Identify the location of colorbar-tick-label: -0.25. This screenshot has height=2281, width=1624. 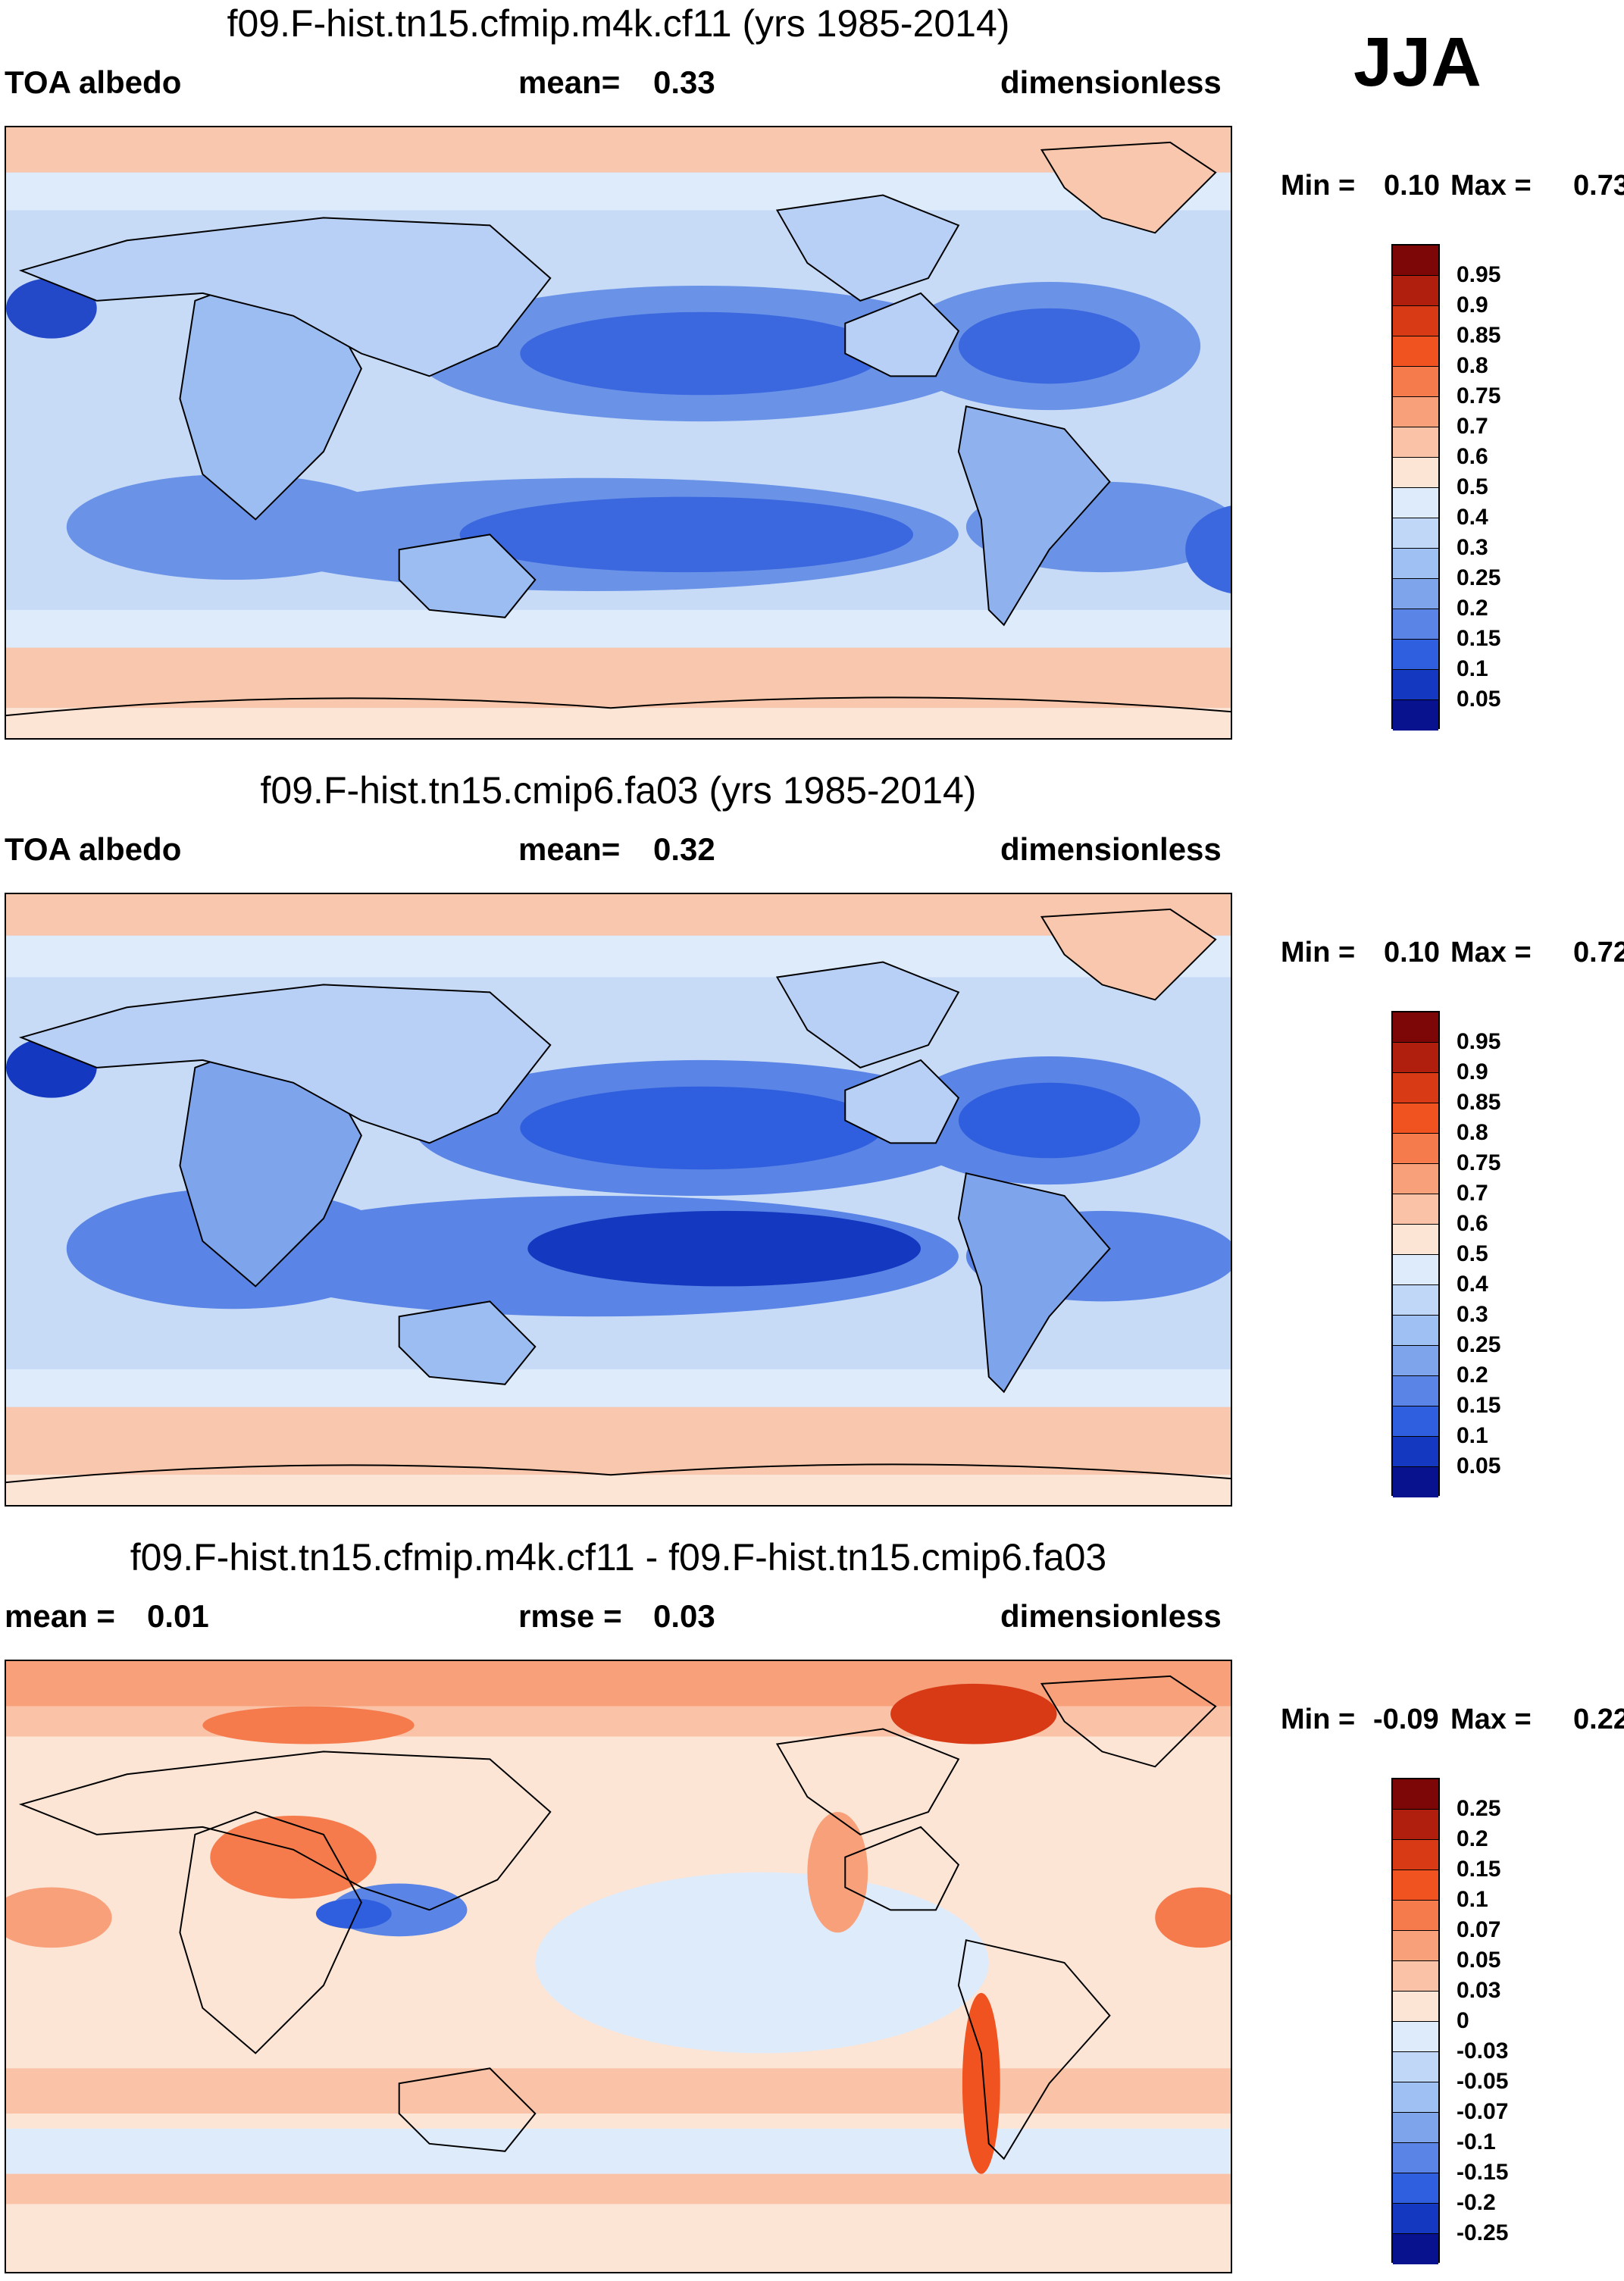
(1483, 2232).